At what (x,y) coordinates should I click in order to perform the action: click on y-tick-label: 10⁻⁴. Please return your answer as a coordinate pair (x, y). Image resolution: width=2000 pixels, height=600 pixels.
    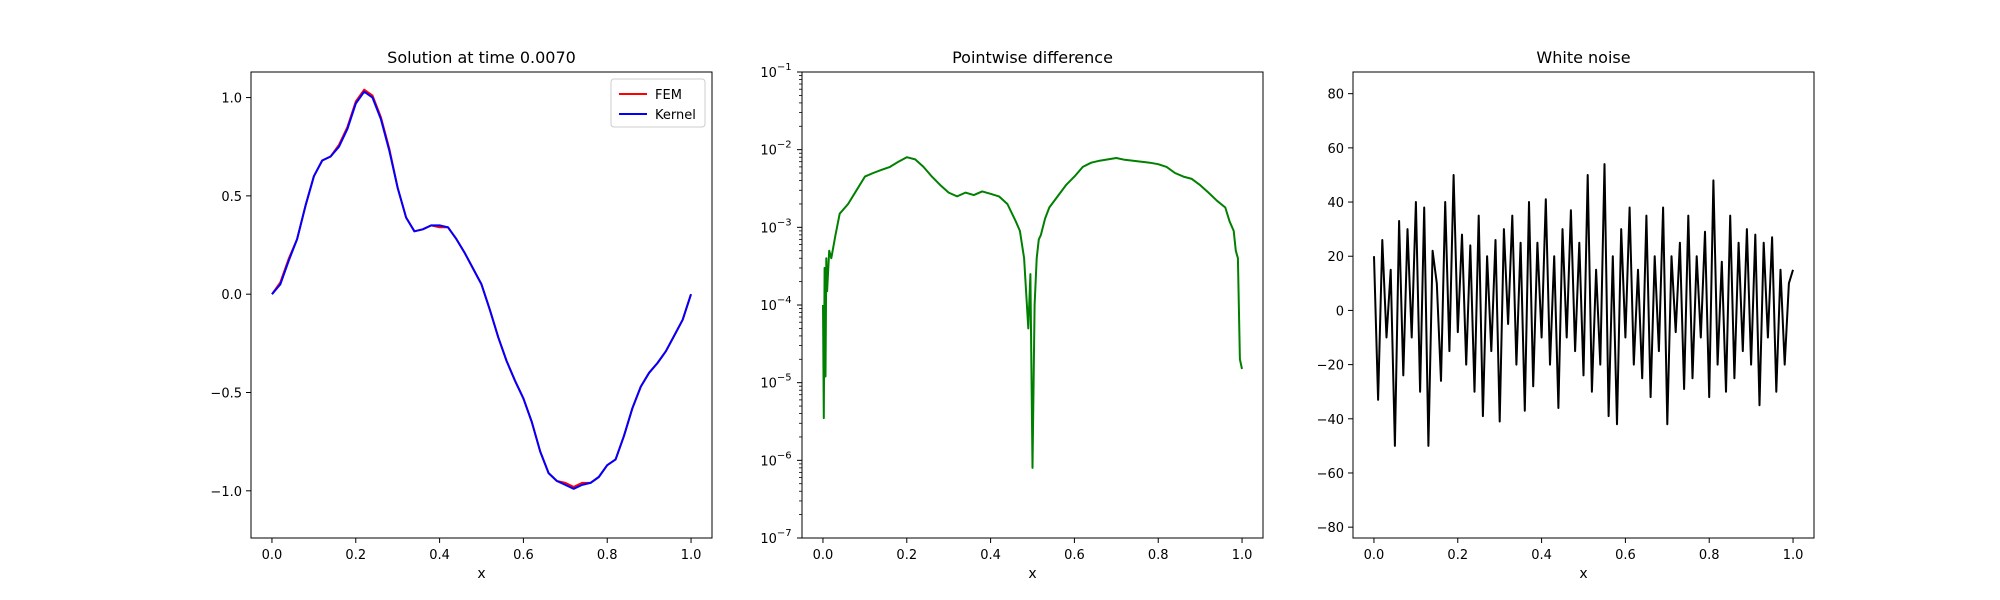
    Looking at the image, I should click on (775, 304).